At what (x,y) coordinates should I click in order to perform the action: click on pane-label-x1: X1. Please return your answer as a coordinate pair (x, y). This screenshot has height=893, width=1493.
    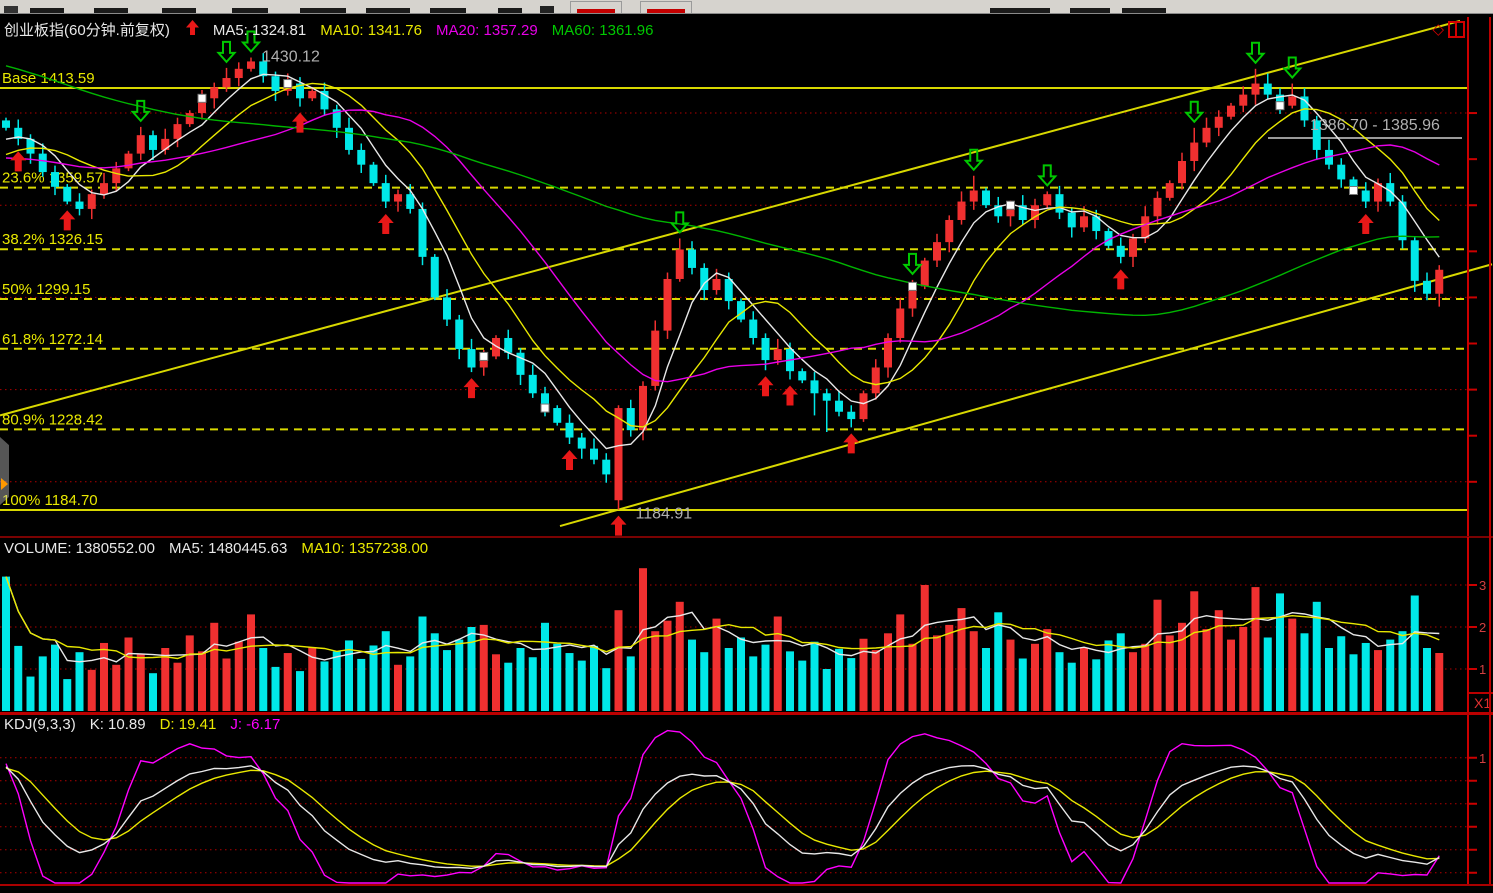
    Looking at the image, I should click on (1481, 701).